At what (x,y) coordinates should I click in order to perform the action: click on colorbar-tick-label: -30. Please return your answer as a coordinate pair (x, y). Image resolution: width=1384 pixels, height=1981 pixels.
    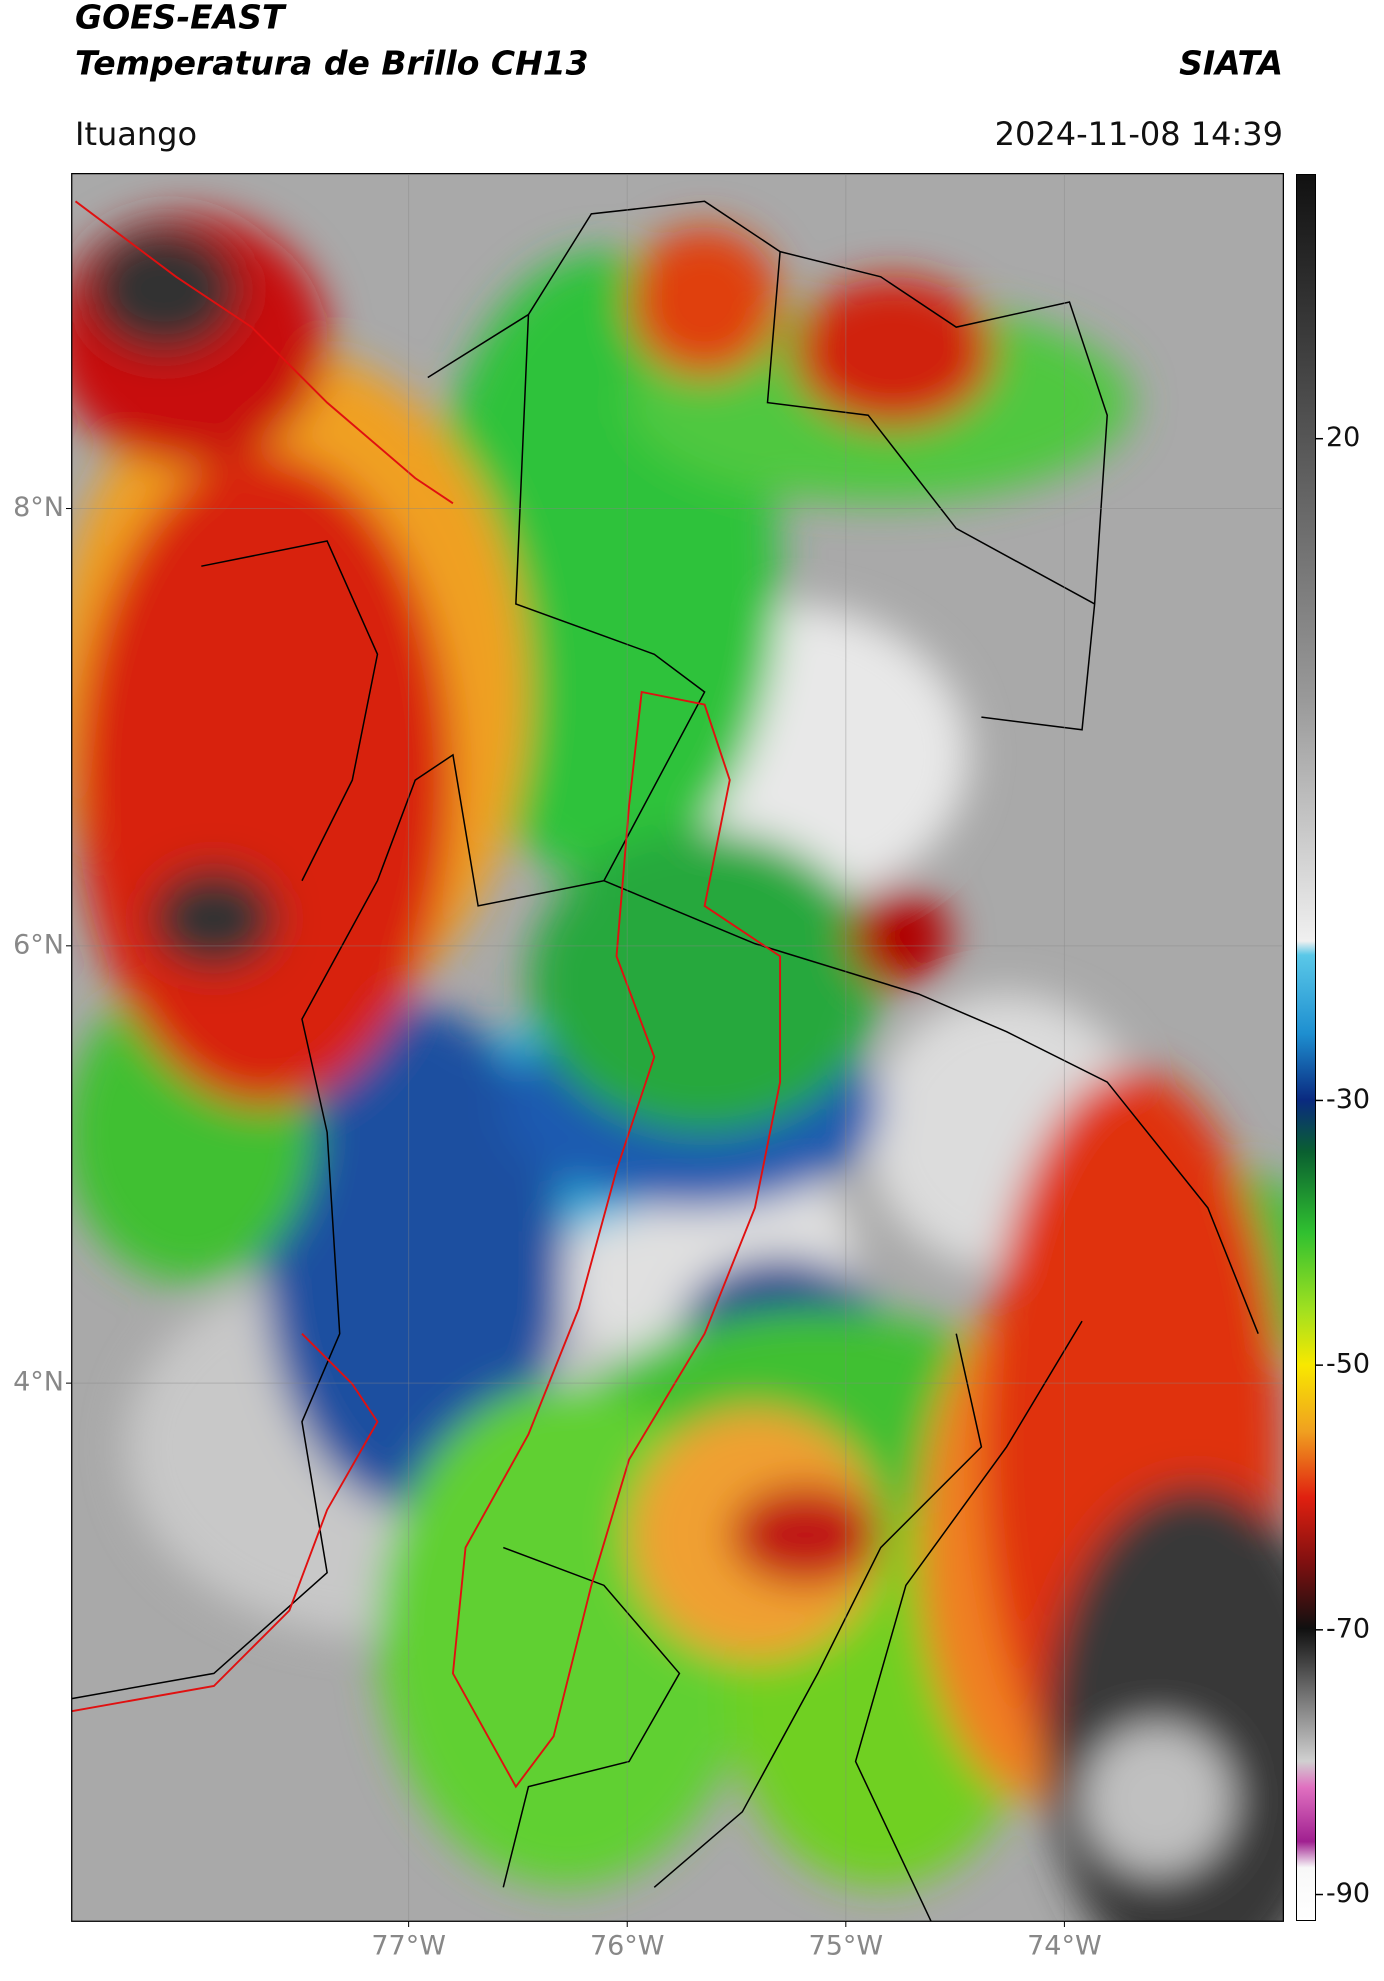
    Looking at the image, I should click on (1348, 1099).